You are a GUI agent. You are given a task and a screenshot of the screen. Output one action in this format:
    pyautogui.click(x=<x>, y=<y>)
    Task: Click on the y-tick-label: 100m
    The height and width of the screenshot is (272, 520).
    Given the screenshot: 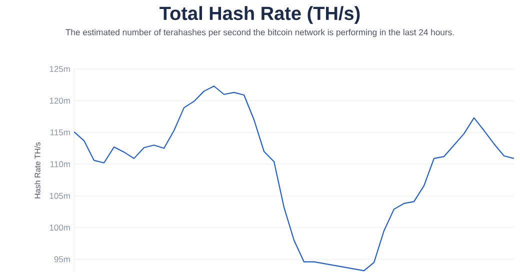 What is the action you would take?
    pyautogui.click(x=60, y=227)
    